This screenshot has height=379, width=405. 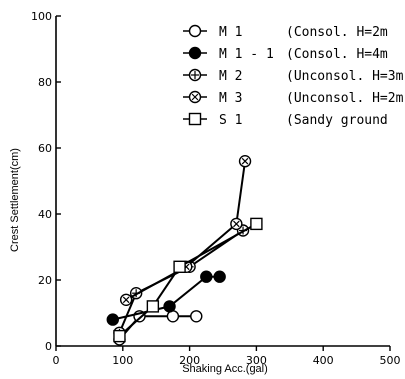 What do you see at coordinates (45, 82) in the screenshot?
I see `y-tick-label-80: 80` at bounding box center [45, 82].